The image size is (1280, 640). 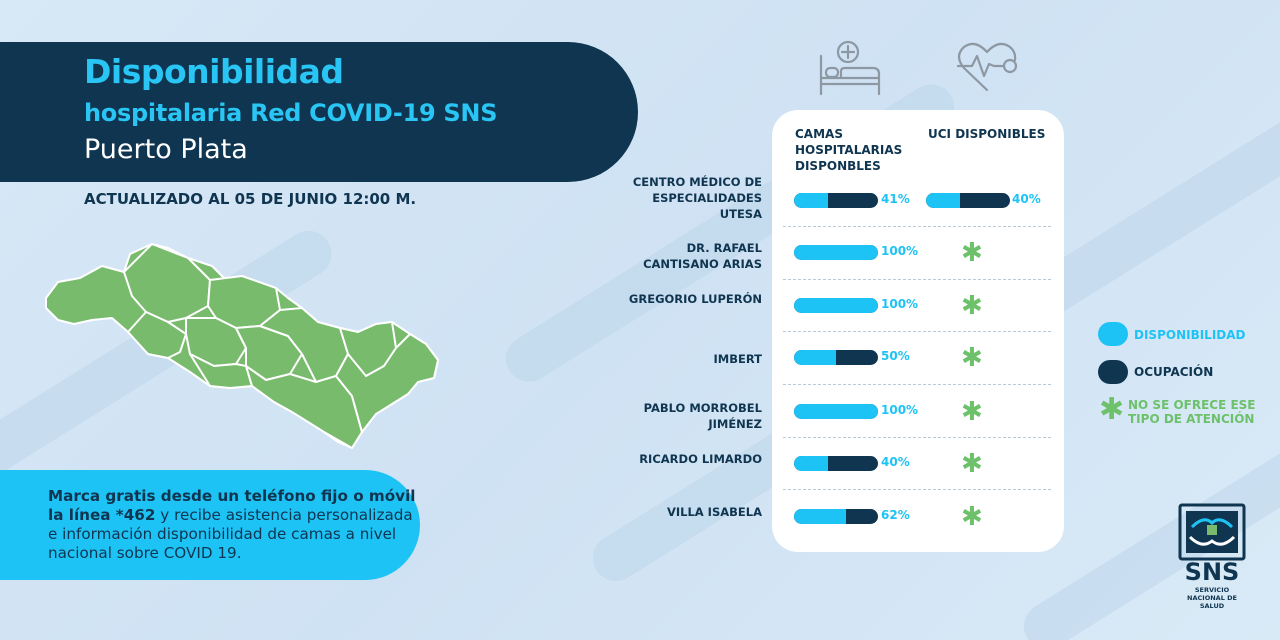 What do you see at coordinates (987, 67) in the screenshot?
I see `heart-rate-icon` at bounding box center [987, 67].